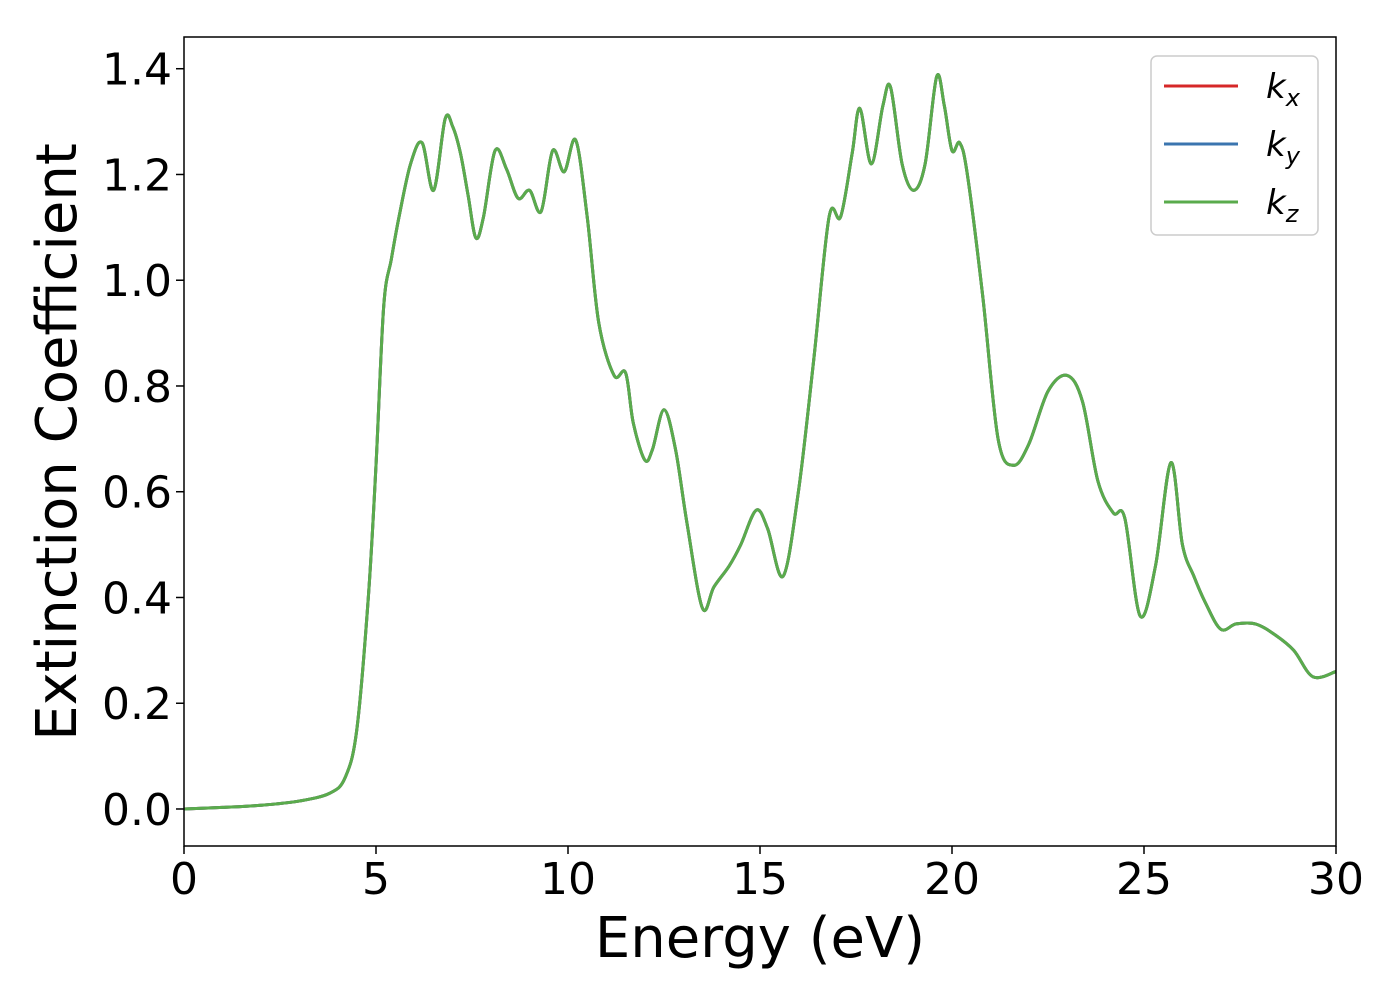 Image resolution: width=1400 pixels, height=1000 pixels. Describe the element at coordinates (376, 879) in the screenshot. I see `x-tick-label: 5` at that location.